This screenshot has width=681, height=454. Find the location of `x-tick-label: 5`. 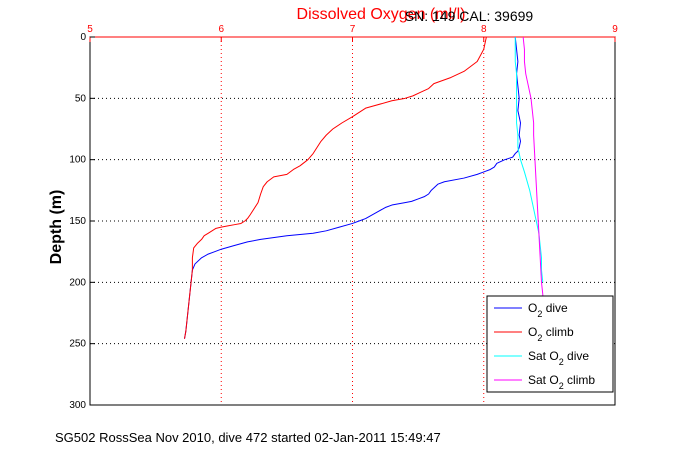

x-tick-label: 5 is located at coordinates (90, 29).